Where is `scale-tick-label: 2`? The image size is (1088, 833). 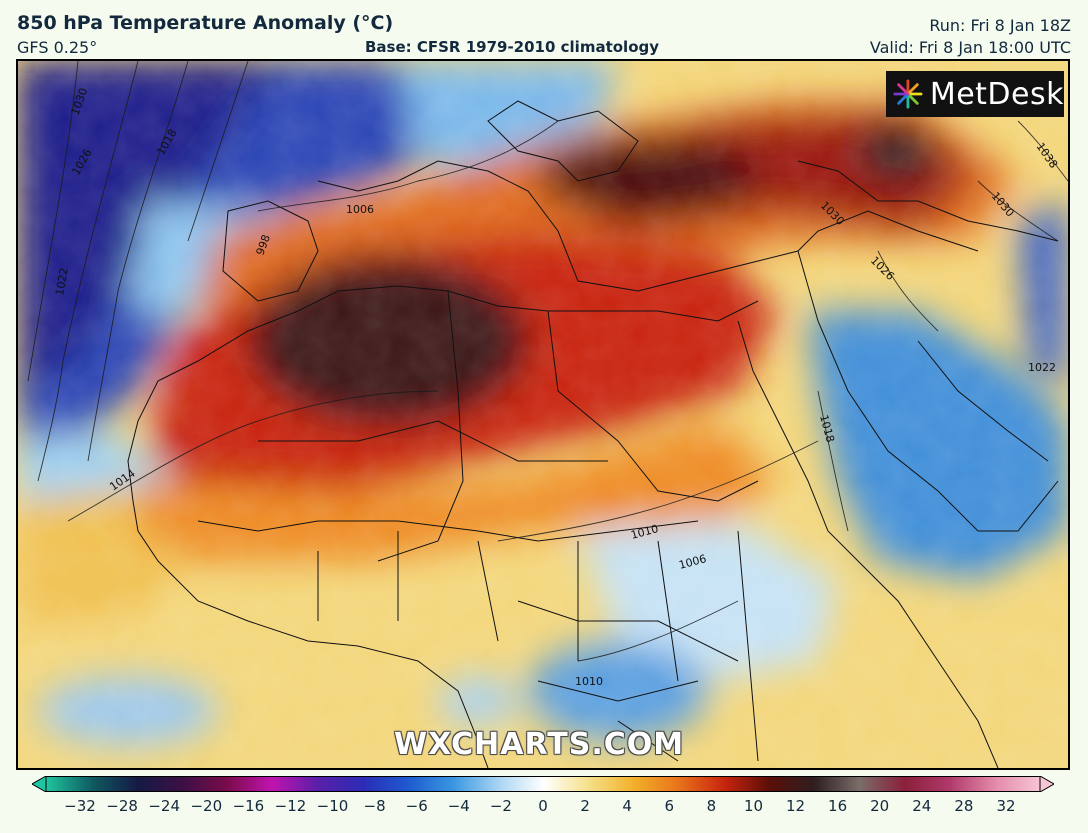 scale-tick-label: 2 is located at coordinates (585, 806).